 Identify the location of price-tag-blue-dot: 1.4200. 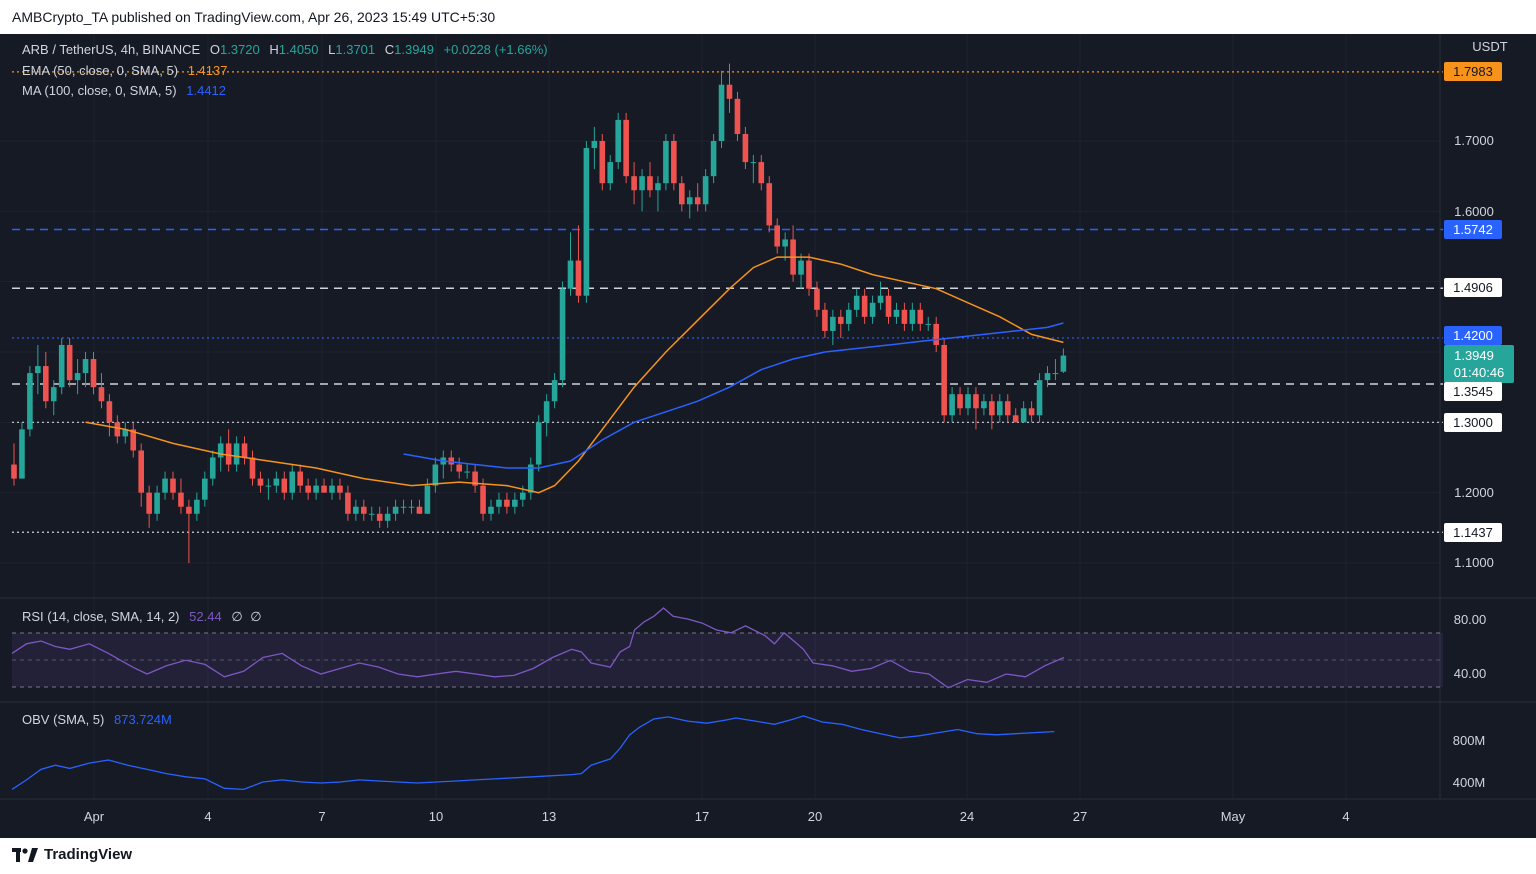
(1473, 335).